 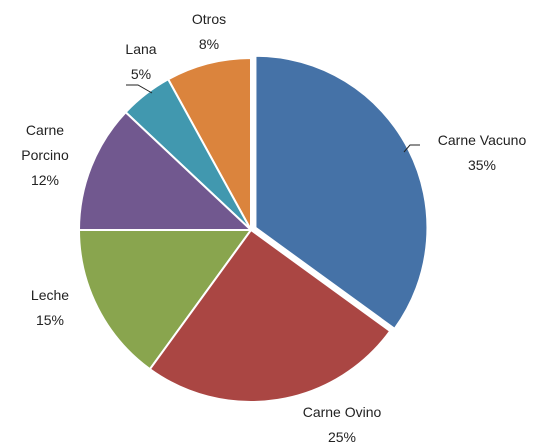 What do you see at coordinates (45, 180) in the screenshot?
I see `value-label: 12%` at bounding box center [45, 180].